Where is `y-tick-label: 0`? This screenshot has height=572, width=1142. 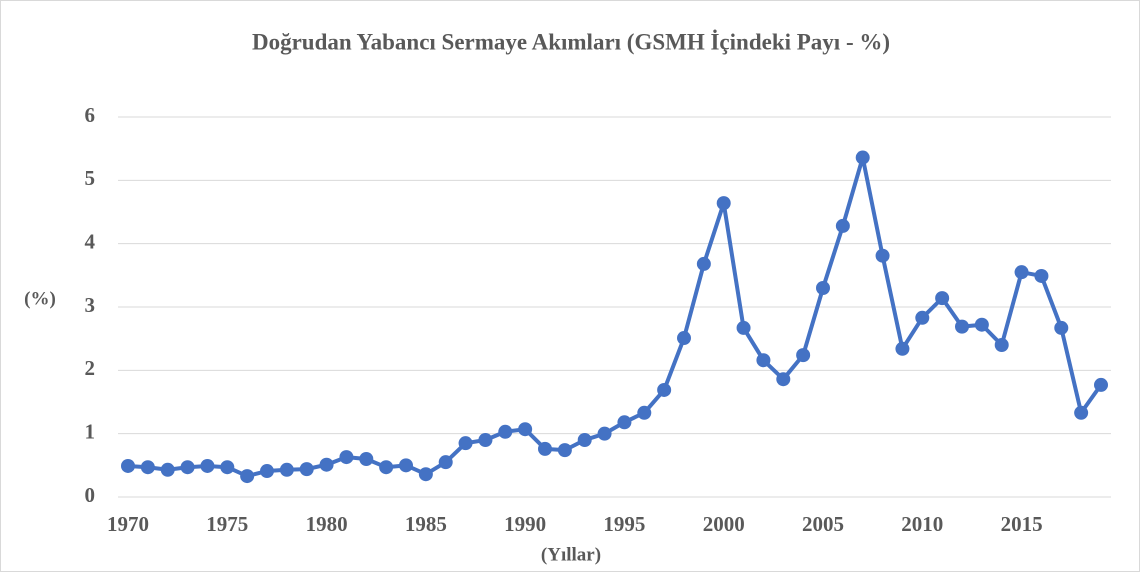 y-tick-label: 0 is located at coordinates (90, 495).